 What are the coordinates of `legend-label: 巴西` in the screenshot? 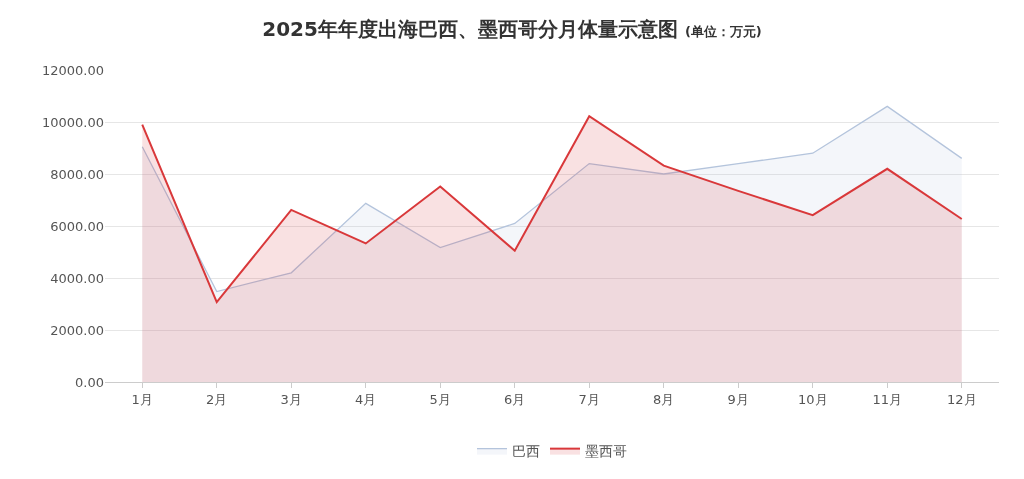 It's located at (526, 451).